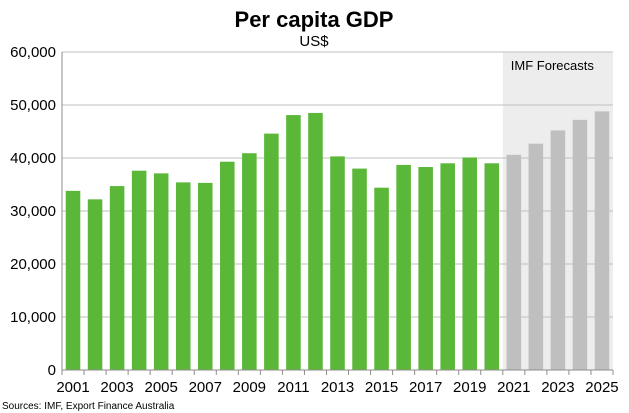  Describe the element at coordinates (602, 241) in the screenshot. I see `bar-2025` at that location.